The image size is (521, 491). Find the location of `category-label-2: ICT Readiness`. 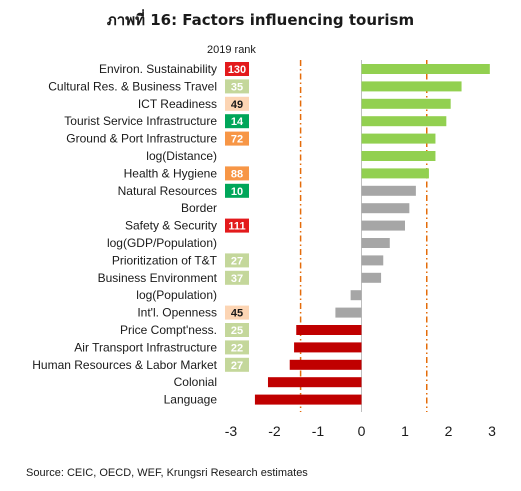

category-label-2: ICT Readiness is located at coordinates (177, 104).